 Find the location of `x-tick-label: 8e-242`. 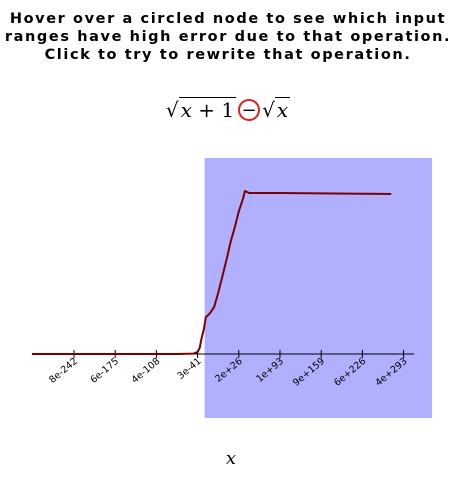

x-tick-label: 8e-242 is located at coordinates (63, 371).